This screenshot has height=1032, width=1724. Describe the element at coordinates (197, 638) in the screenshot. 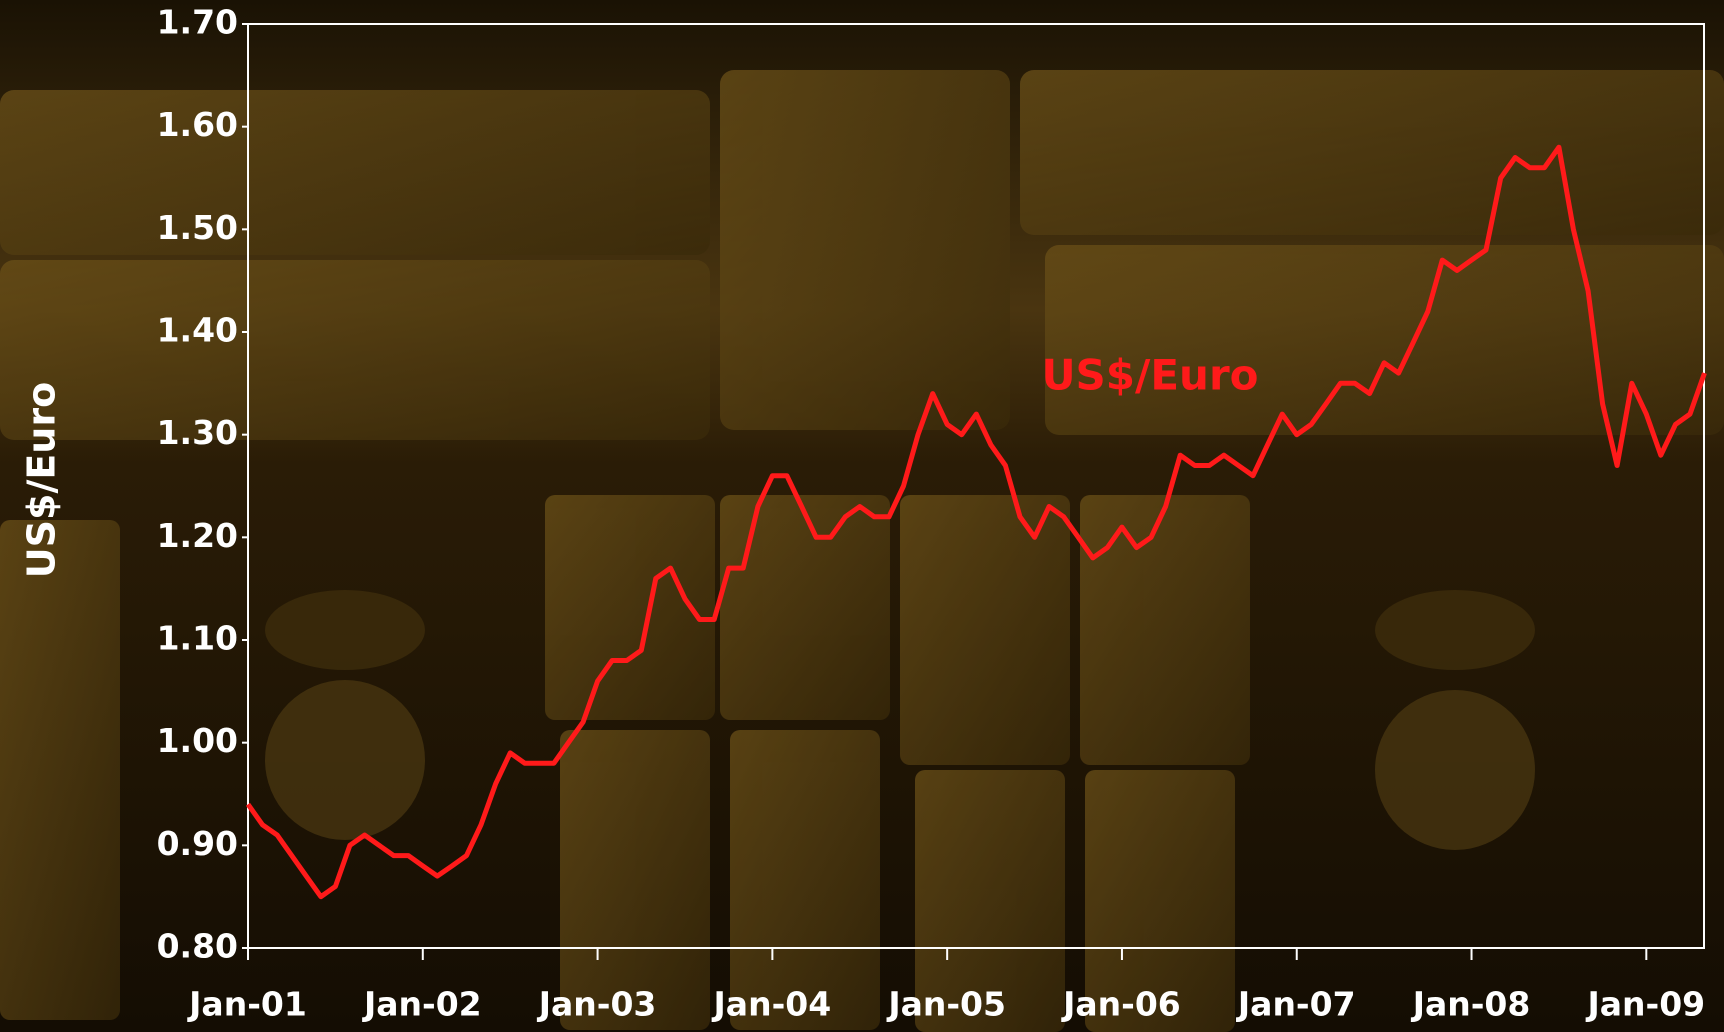

I see `y-tick-label: 1.10` at that location.